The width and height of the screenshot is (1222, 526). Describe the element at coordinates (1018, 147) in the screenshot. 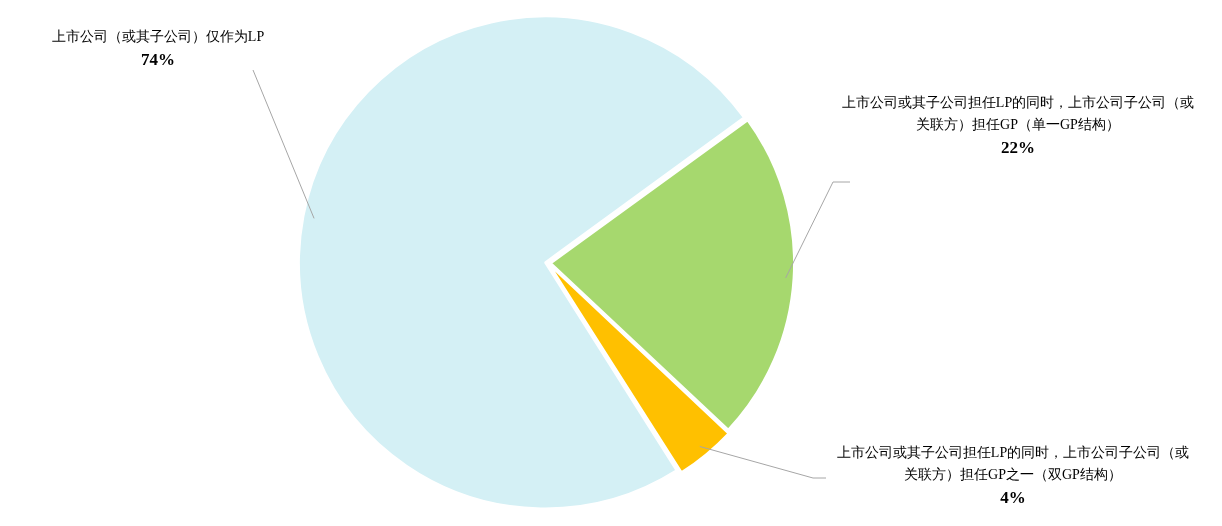

I see `data-label: 22%` at that location.